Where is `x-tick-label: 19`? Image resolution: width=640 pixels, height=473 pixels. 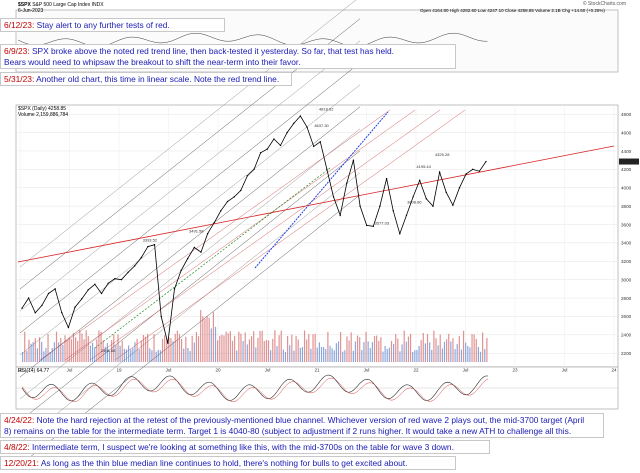 x-tick-label: 19 is located at coordinates (119, 370).